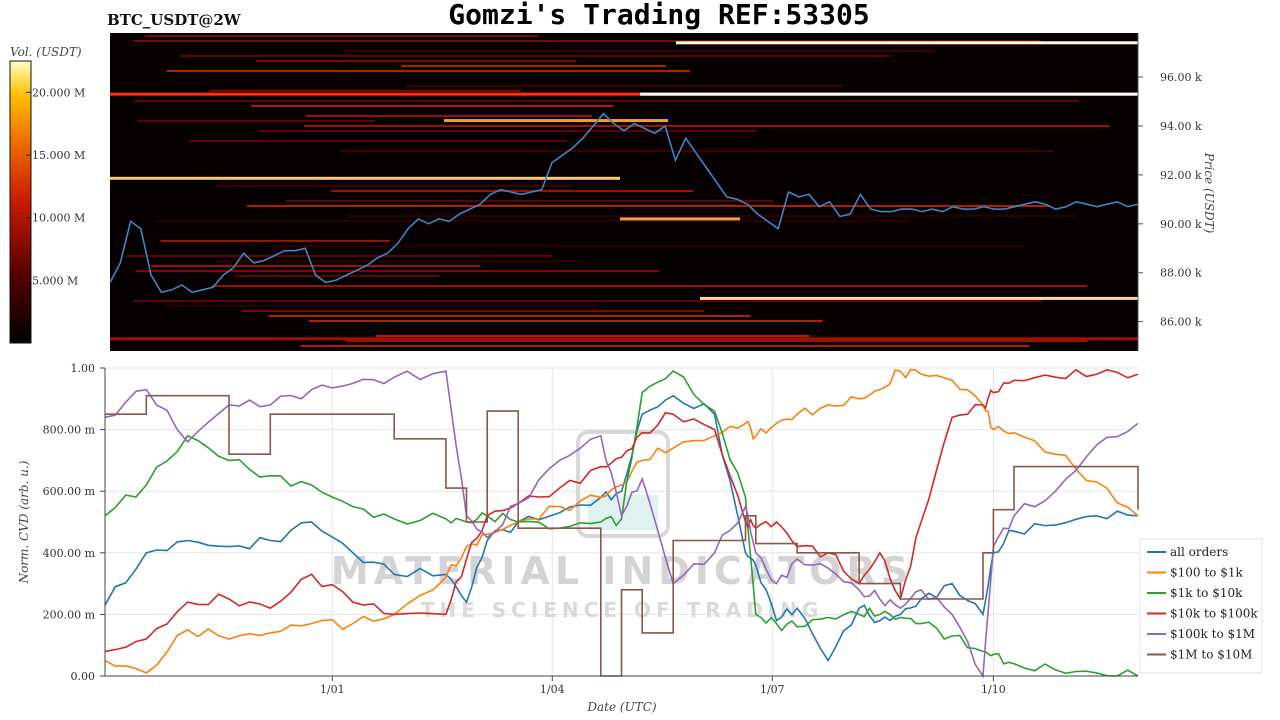 Image resolution: width=1280 pixels, height=720 pixels. Describe the element at coordinates (1181, 126) in the screenshot. I see `heatmap-y-tick-label: 94.00 k` at that location.